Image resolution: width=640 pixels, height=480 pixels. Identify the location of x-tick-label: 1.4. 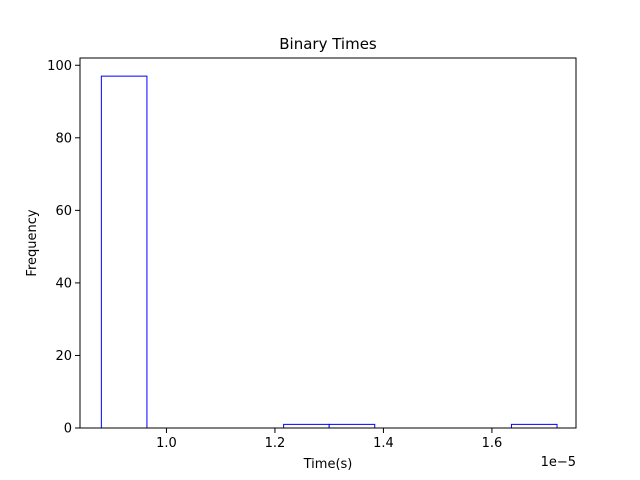
(383, 443).